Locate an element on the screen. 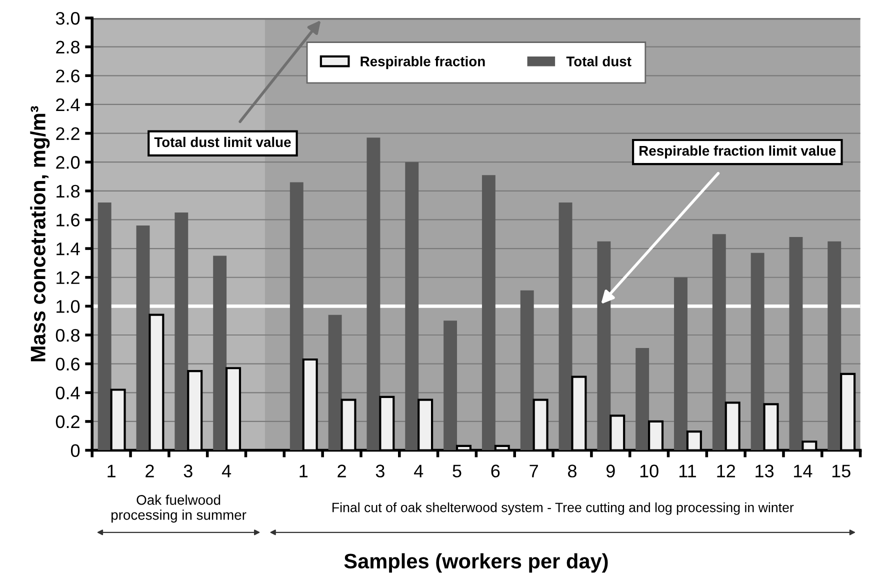  x-tick-label: 13 is located at coordinates (765, 471).